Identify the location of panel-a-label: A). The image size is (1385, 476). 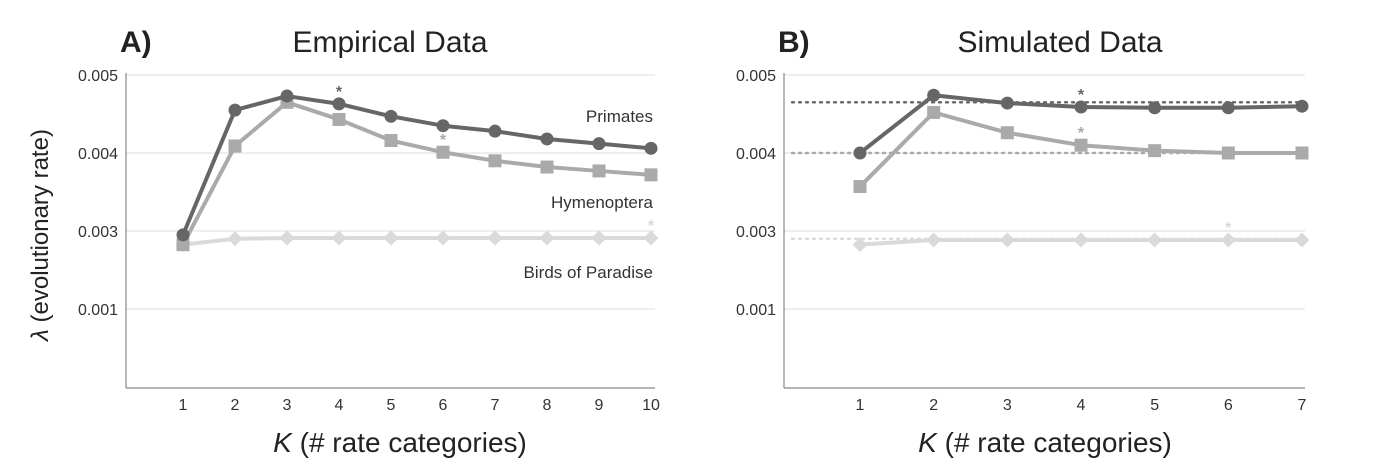
(136, 42).